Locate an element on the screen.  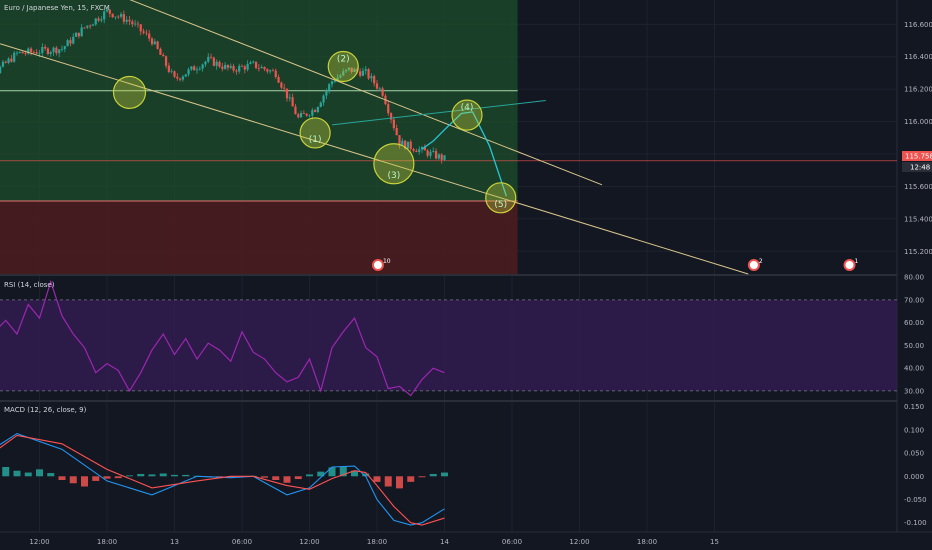
rsi-line is located at coordinates (222, 338).